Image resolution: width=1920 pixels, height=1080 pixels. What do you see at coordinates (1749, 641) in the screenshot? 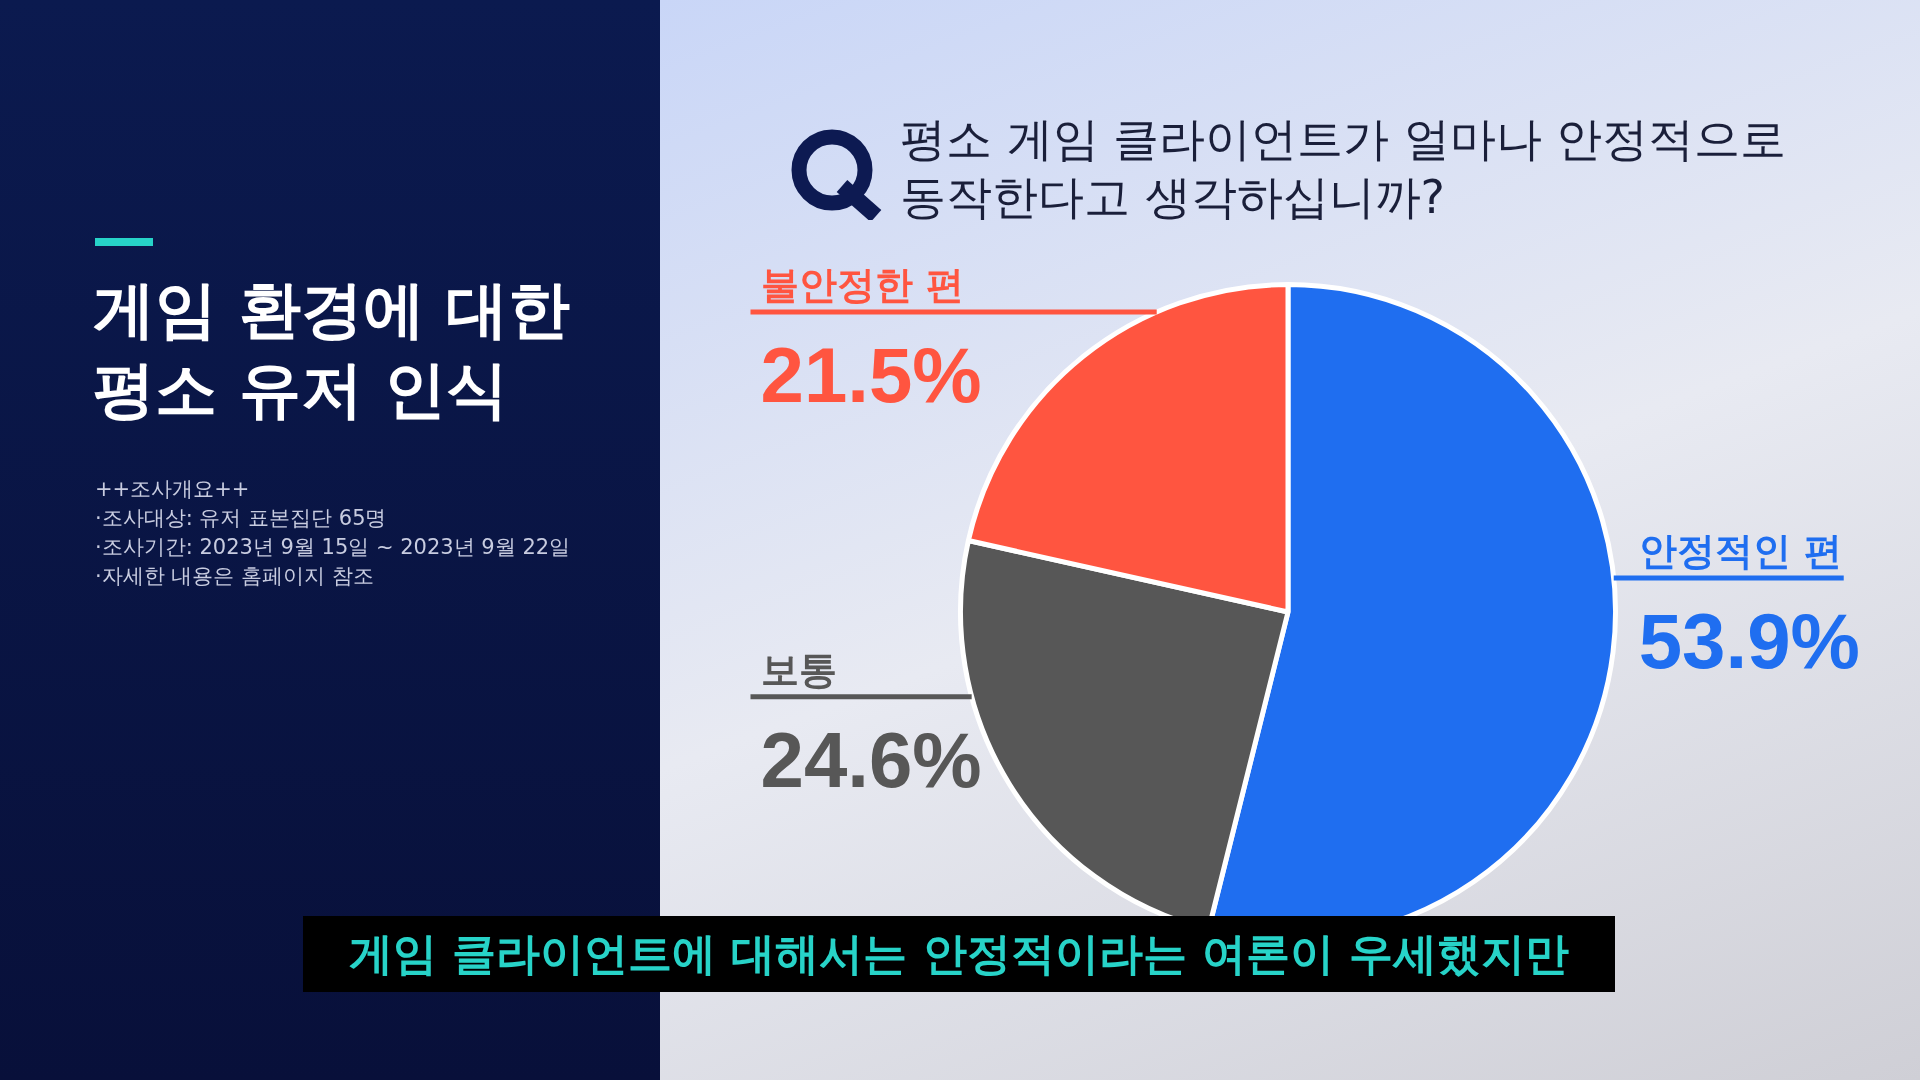
I see `data-label: 53.9%` at bounding box center [1749, 641].